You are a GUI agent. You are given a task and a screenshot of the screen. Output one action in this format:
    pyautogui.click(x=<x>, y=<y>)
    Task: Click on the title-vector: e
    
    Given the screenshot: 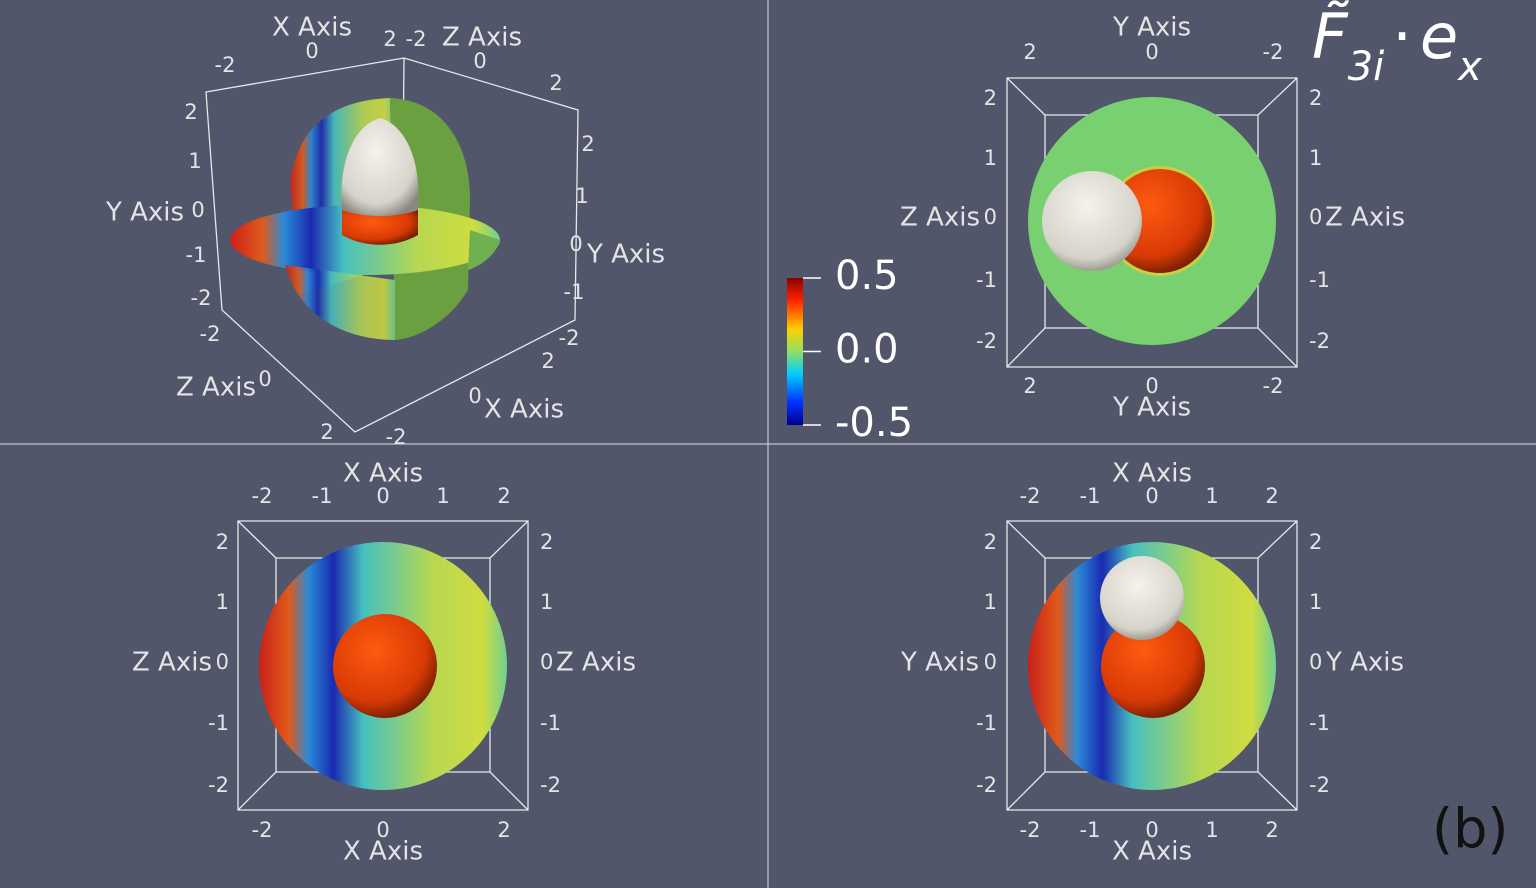 What is the action you would take?
    pyautogui.click(x=1439, y=36)
    